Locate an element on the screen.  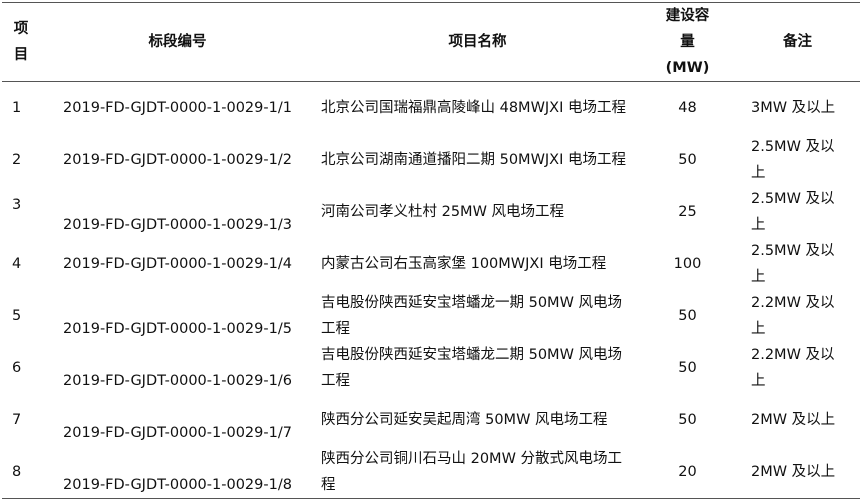
table-cell: 3MW 及以上 is located at coordinates (793, 107).